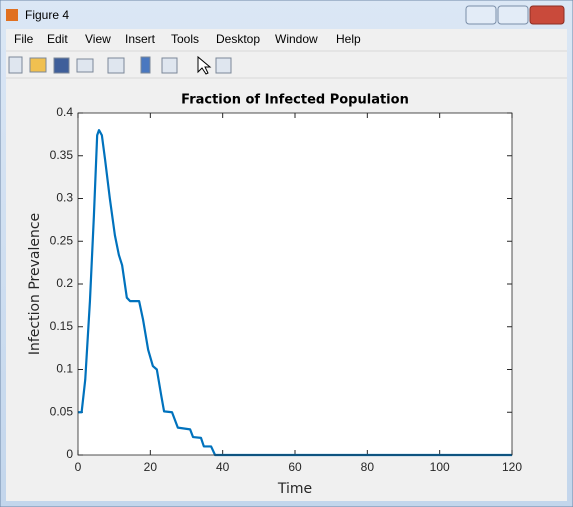 Image resolution: width=573 pixels, height=507 pixels. What do you see at coordinates (151, 467) in the screenshot?
I see `x-tick-label: 20` at bounding box center [151, 467].